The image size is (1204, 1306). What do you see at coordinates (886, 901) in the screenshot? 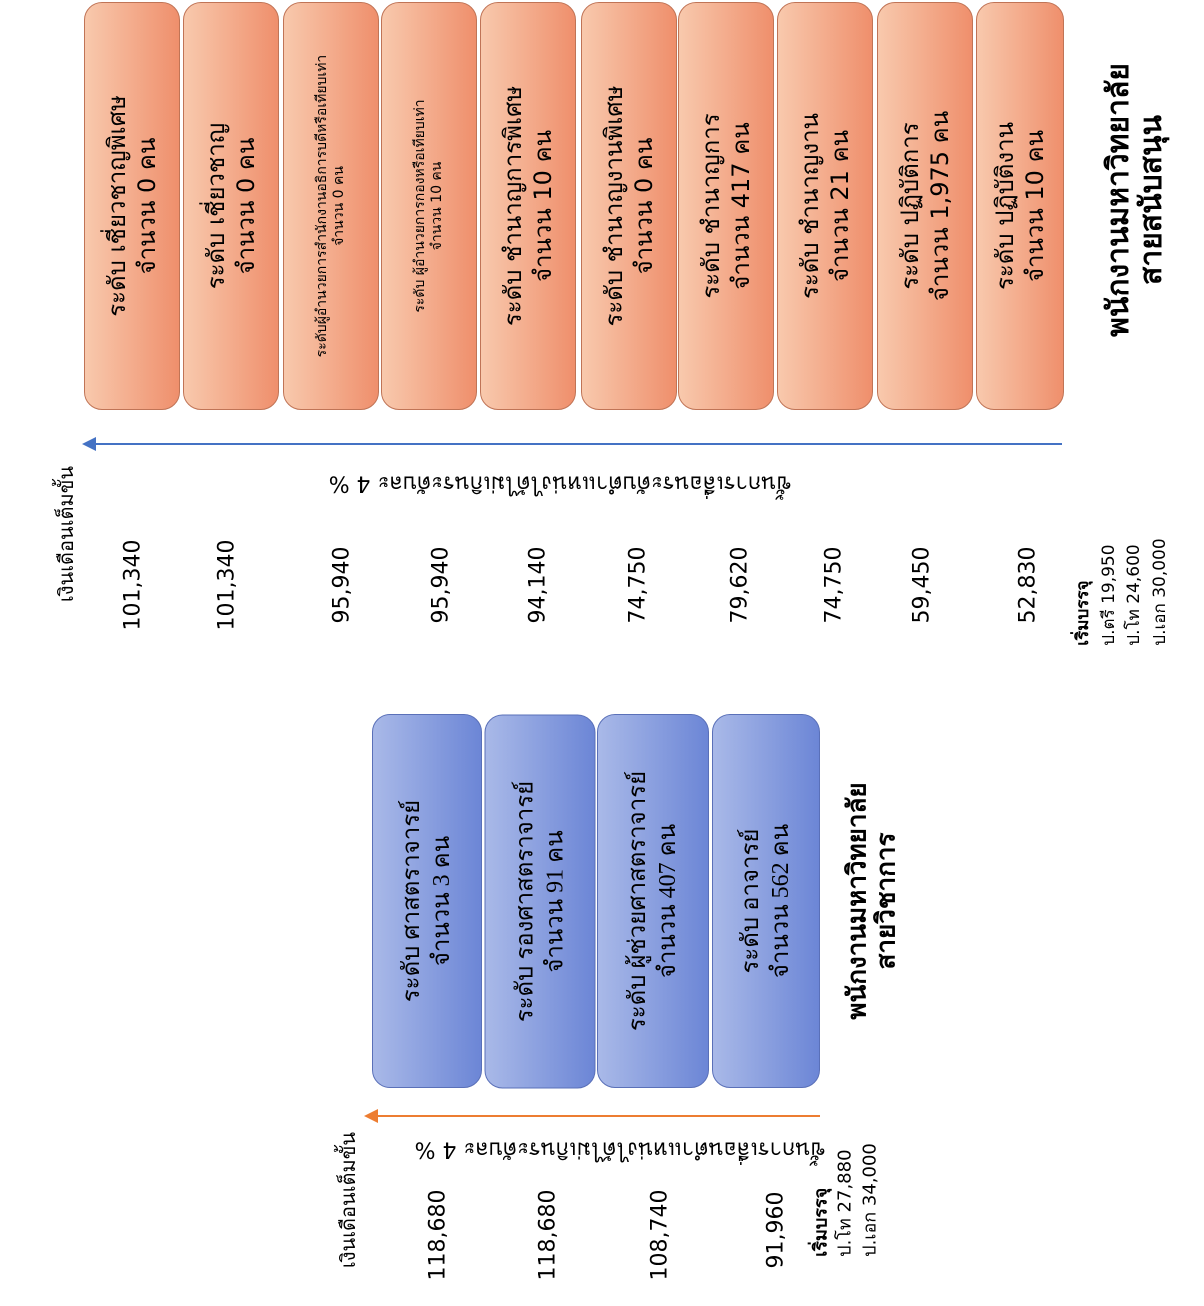
I see `academic-title-line2: สายวิชาการ` at bounding box center [886, 901].